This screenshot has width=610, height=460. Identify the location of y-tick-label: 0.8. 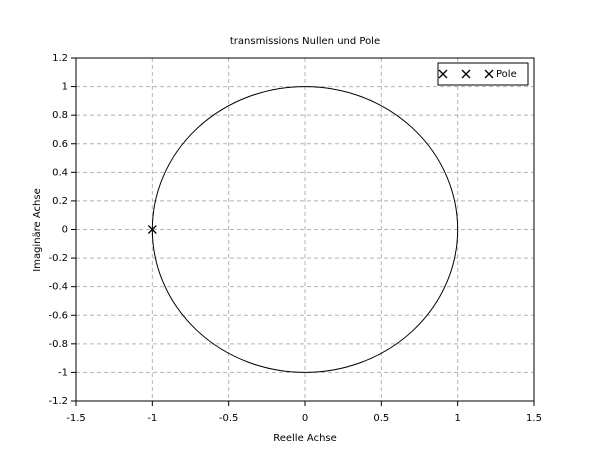
(60, 115).